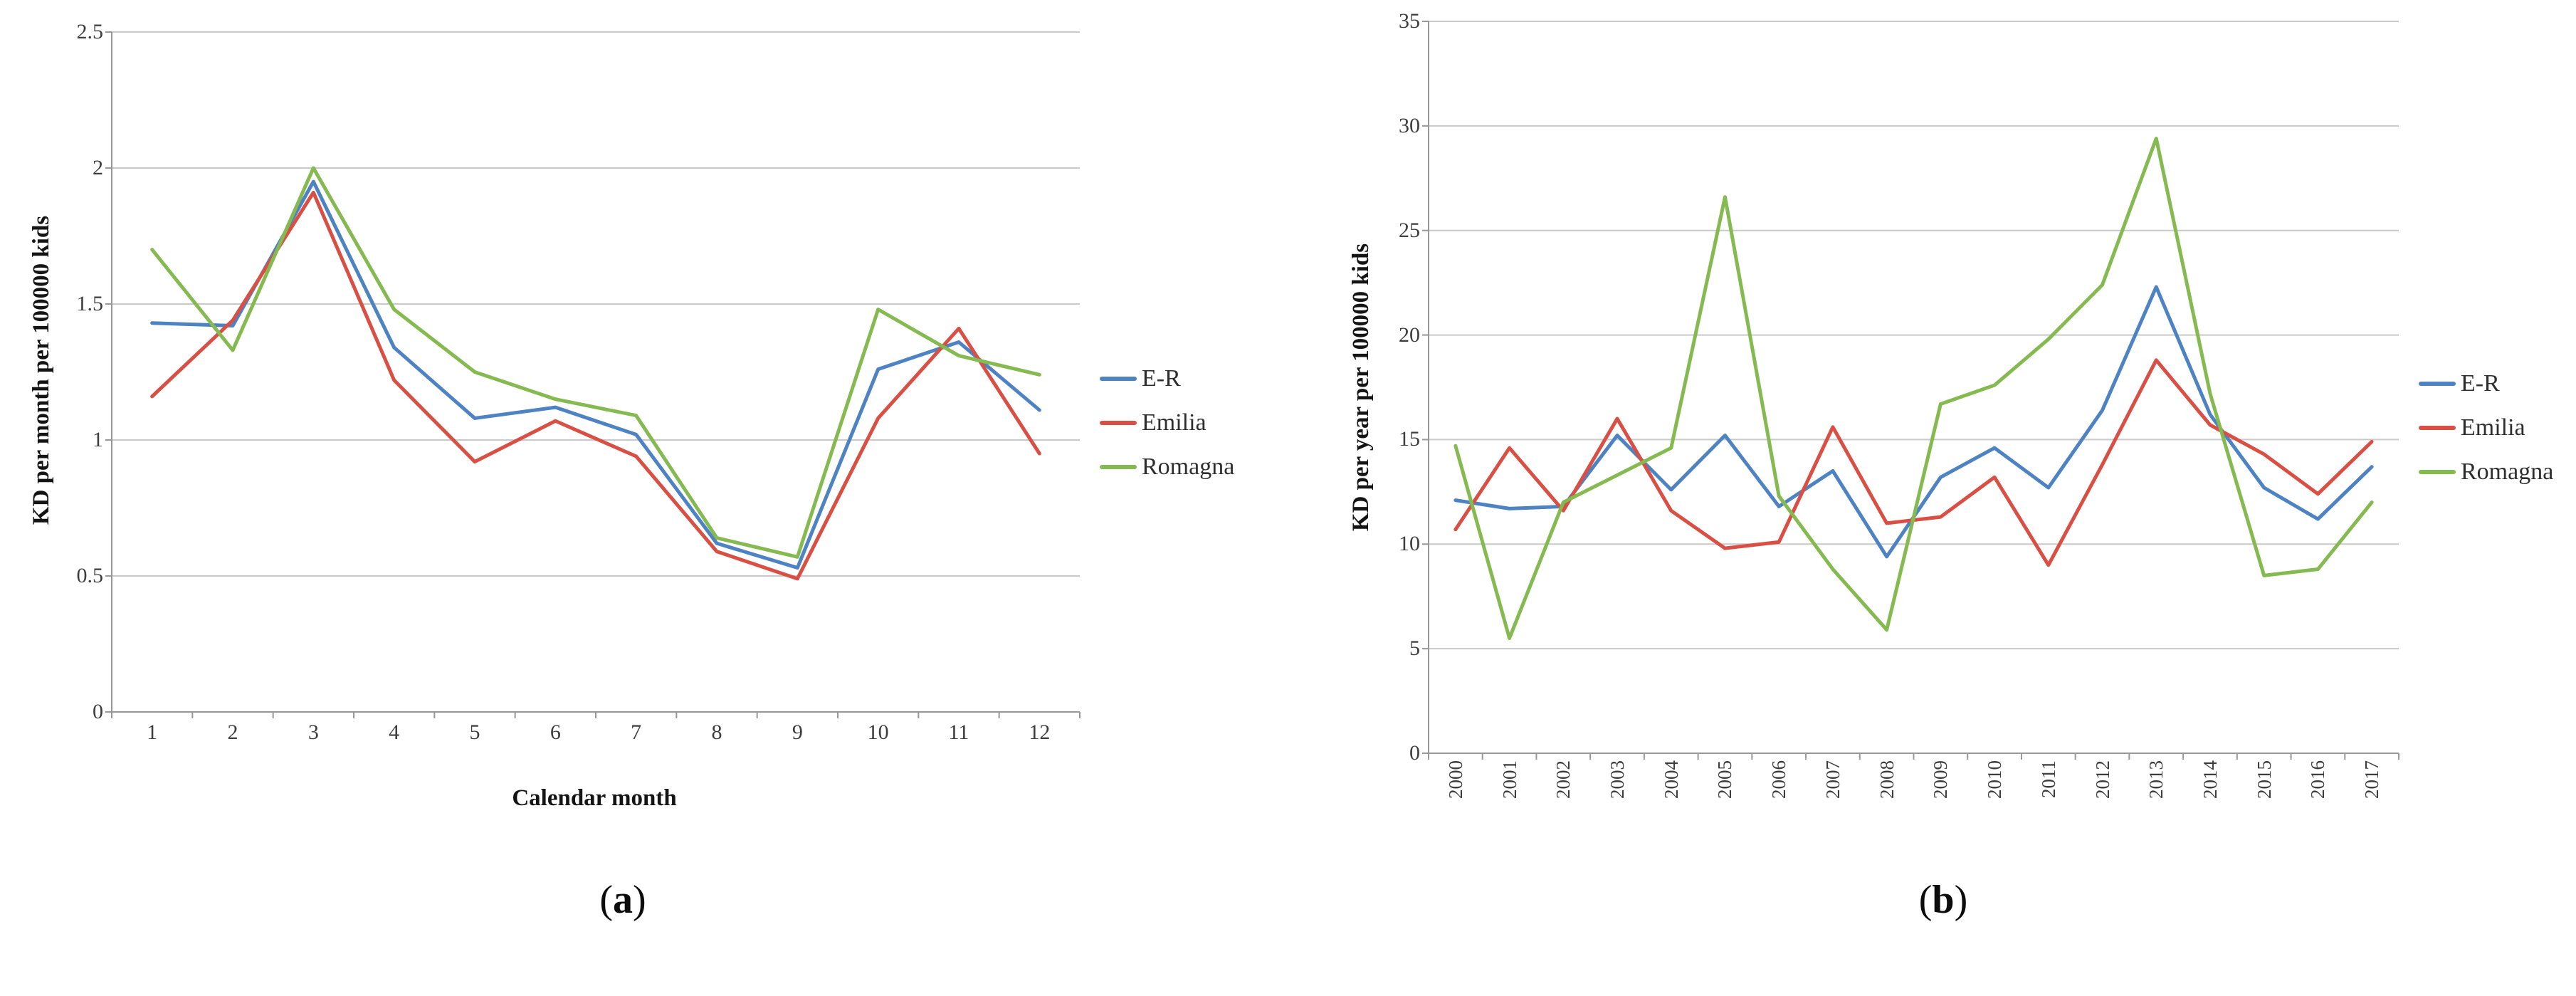 This screenshot has height=996, width=2576. What do you see at coordinates (2102, 779) in the screenshot?
I see `x-tick-label: 2012` at bounding box center [2102, 779].